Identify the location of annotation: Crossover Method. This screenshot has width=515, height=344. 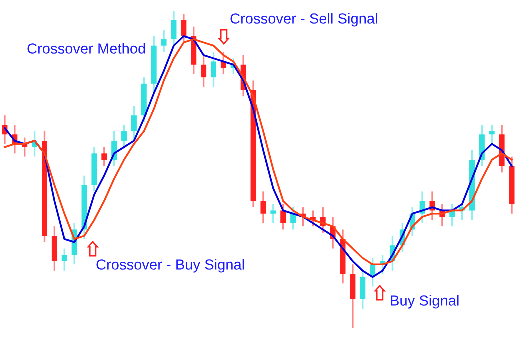
(87, 48).